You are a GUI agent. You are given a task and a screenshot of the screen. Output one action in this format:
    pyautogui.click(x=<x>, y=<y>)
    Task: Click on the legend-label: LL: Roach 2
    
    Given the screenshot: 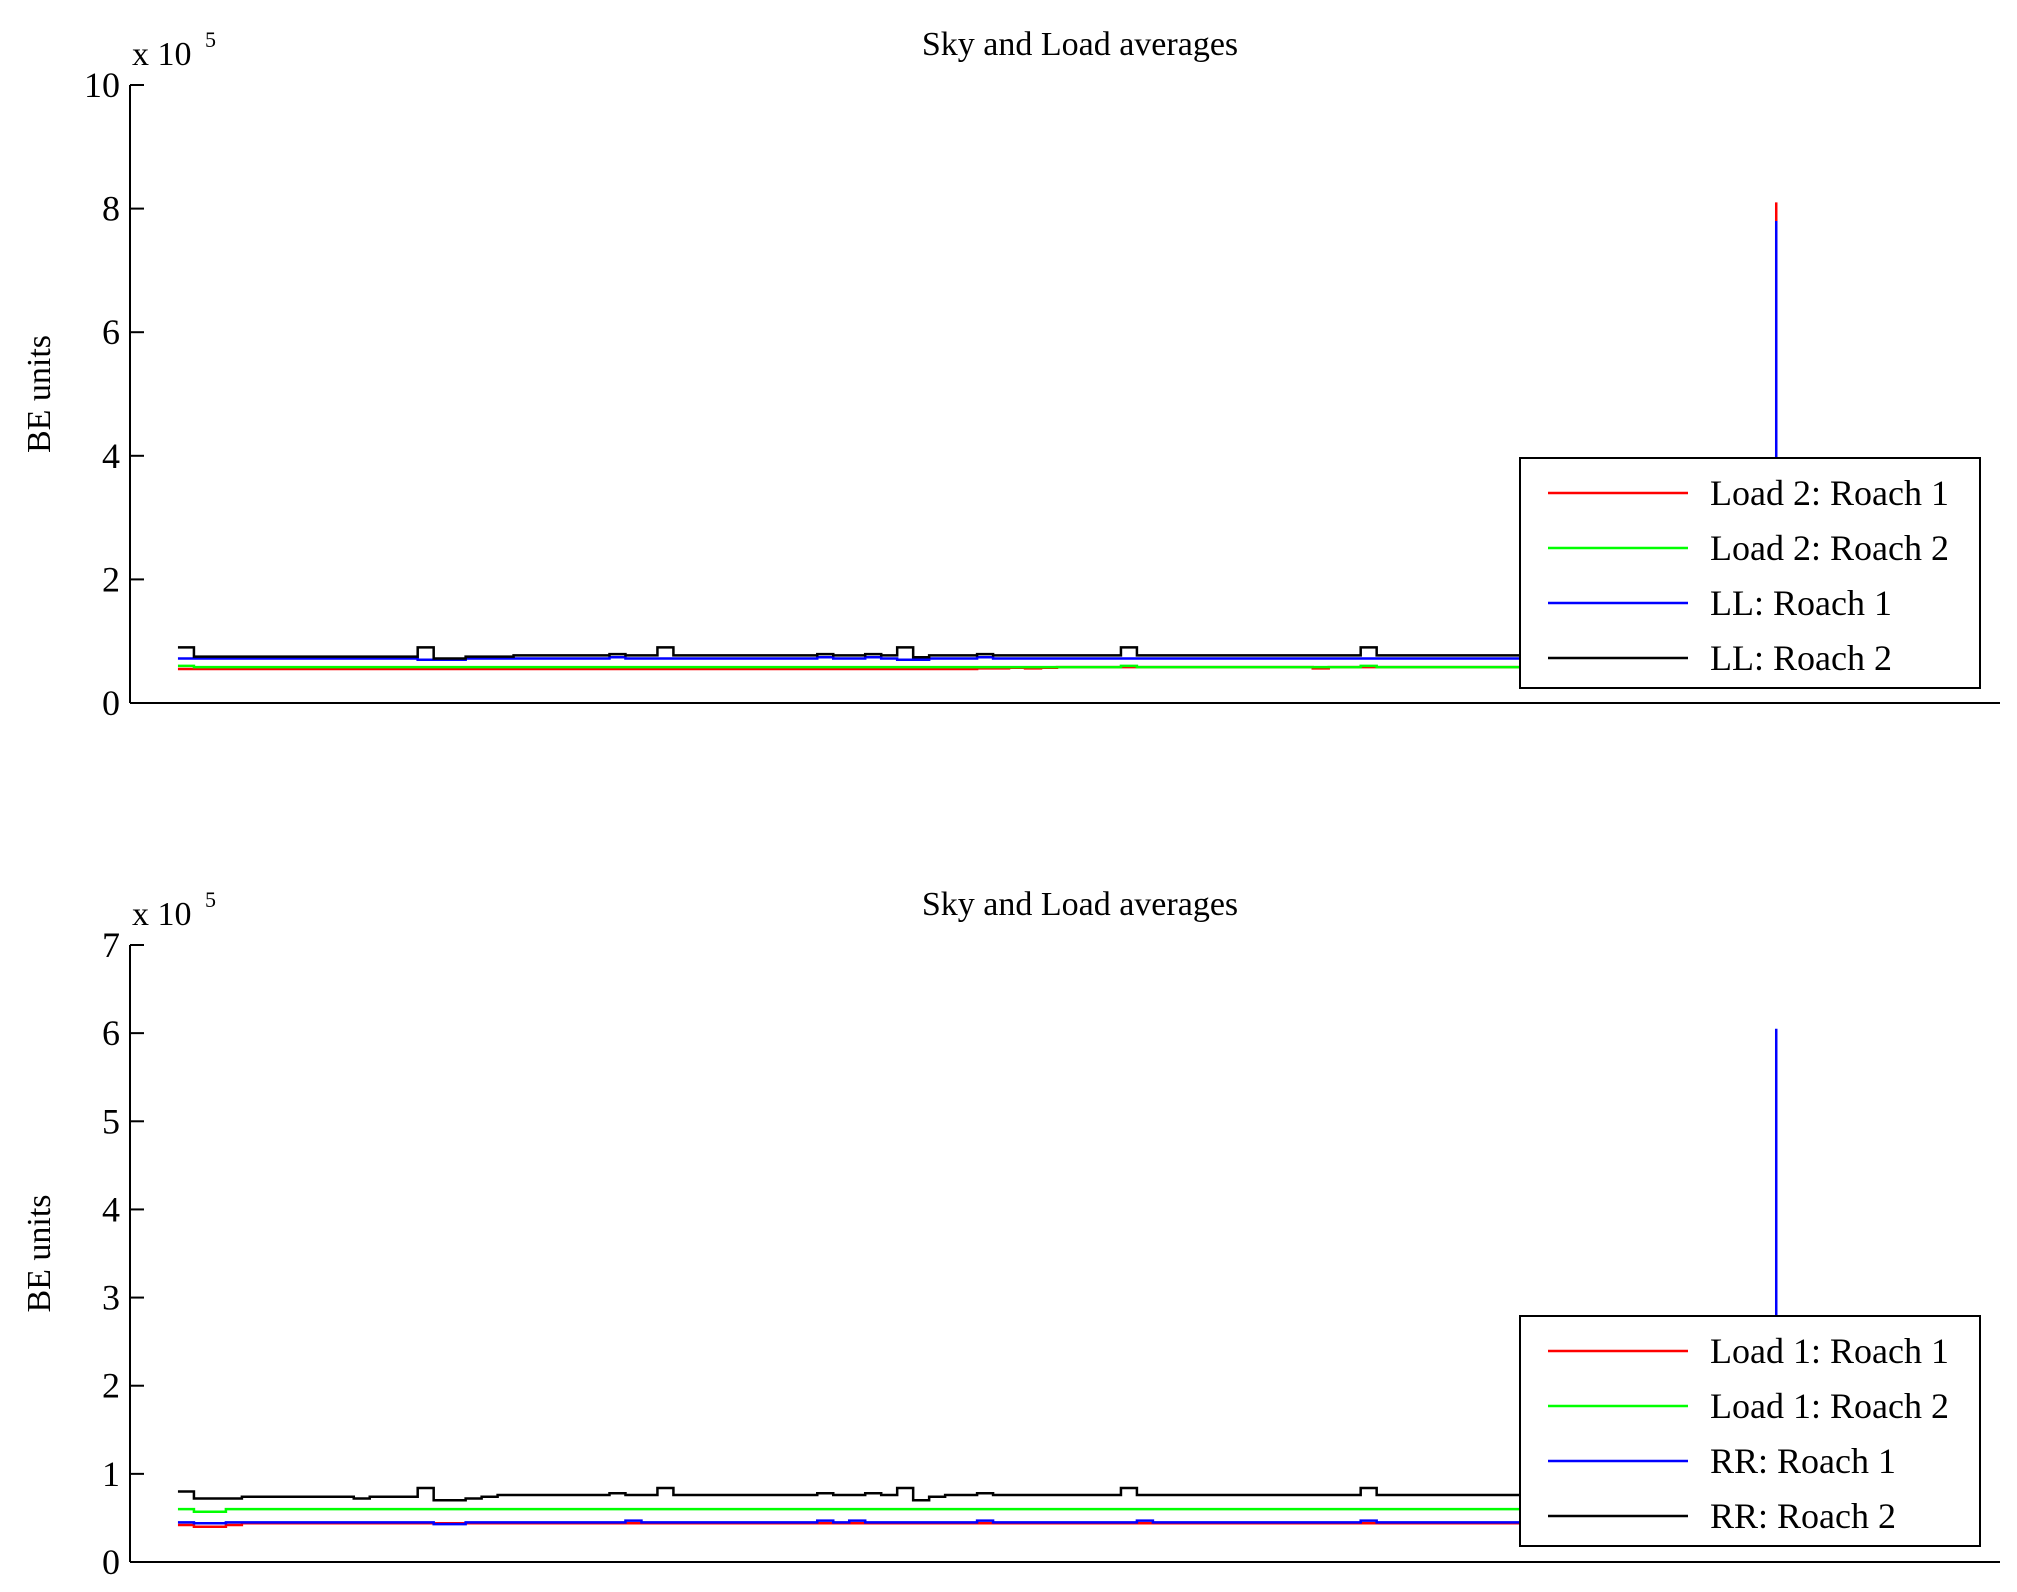 What is the action you would take?
    pyautogui.click(x=1801, y=658)
    